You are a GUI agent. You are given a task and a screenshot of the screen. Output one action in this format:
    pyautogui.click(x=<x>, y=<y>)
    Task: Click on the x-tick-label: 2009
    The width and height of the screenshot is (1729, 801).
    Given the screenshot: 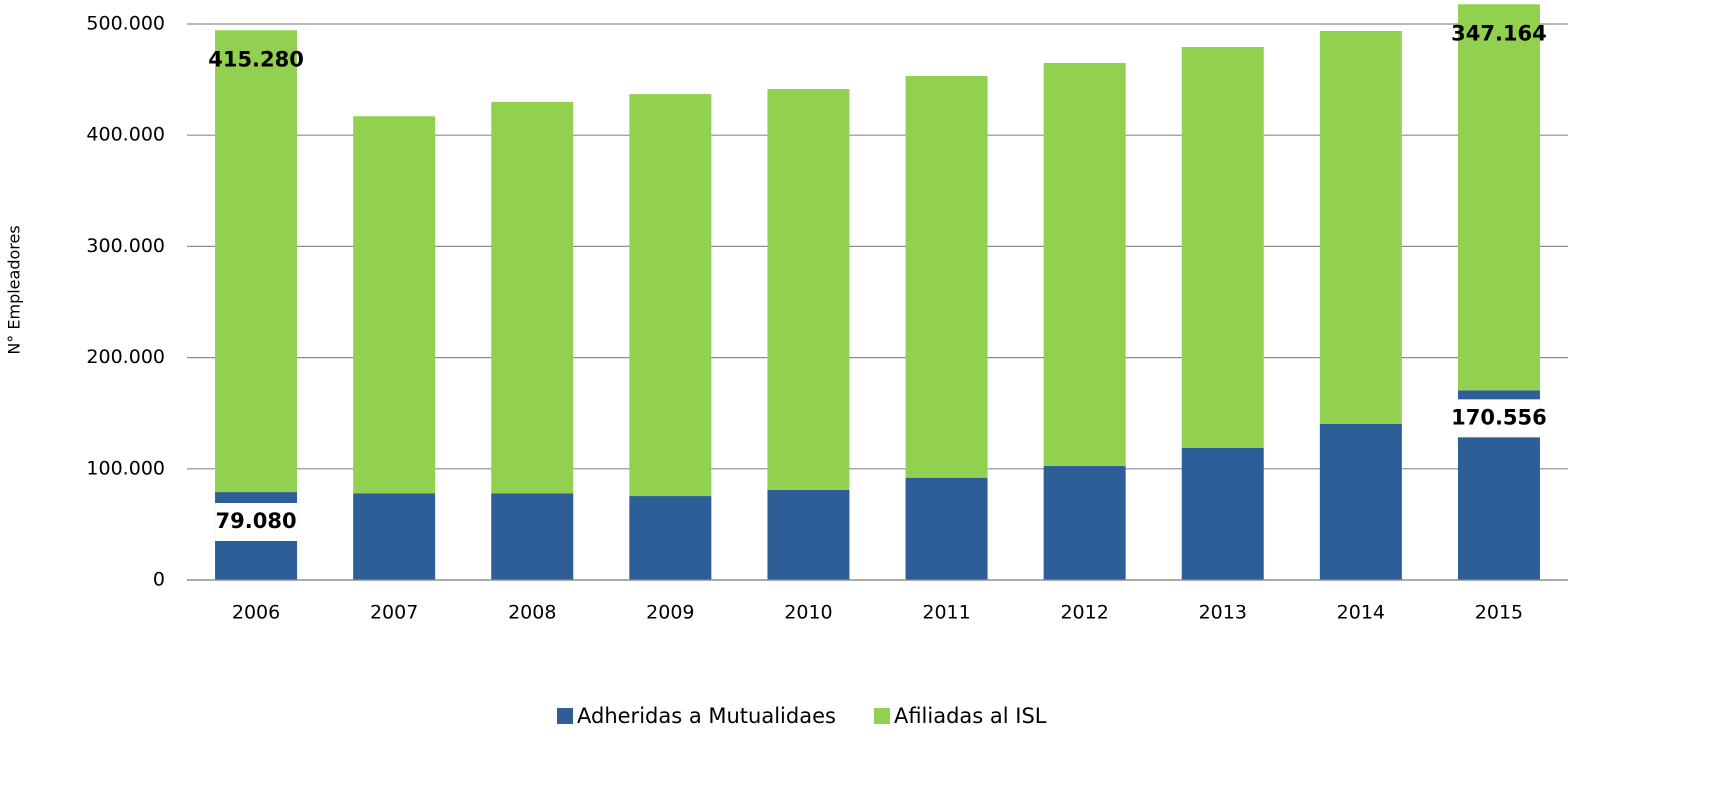 What is the action you would take?
    pyautogui.click(x=670, y=613)
    